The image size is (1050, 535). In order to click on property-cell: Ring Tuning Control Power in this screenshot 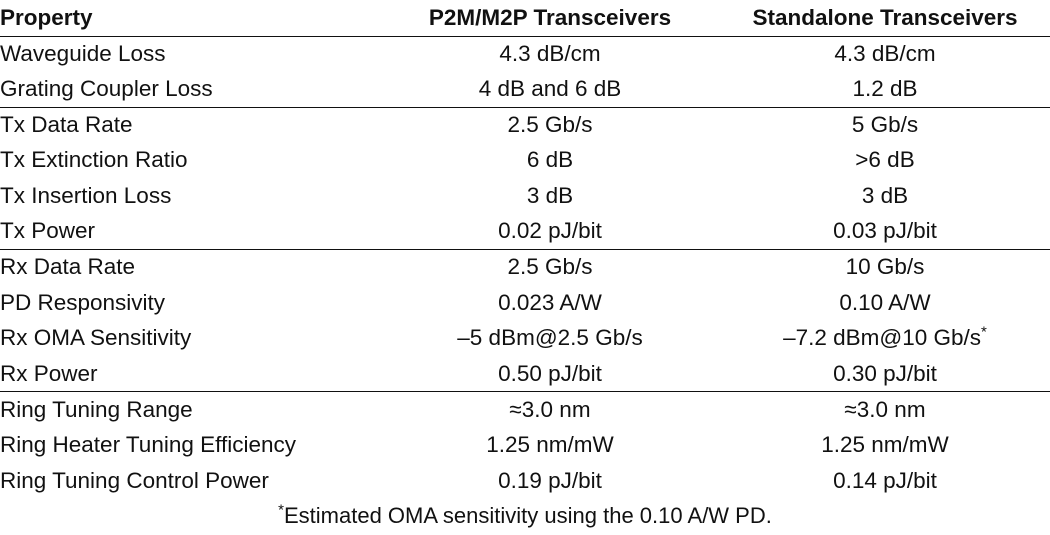, I will do `click(134, 480)`.